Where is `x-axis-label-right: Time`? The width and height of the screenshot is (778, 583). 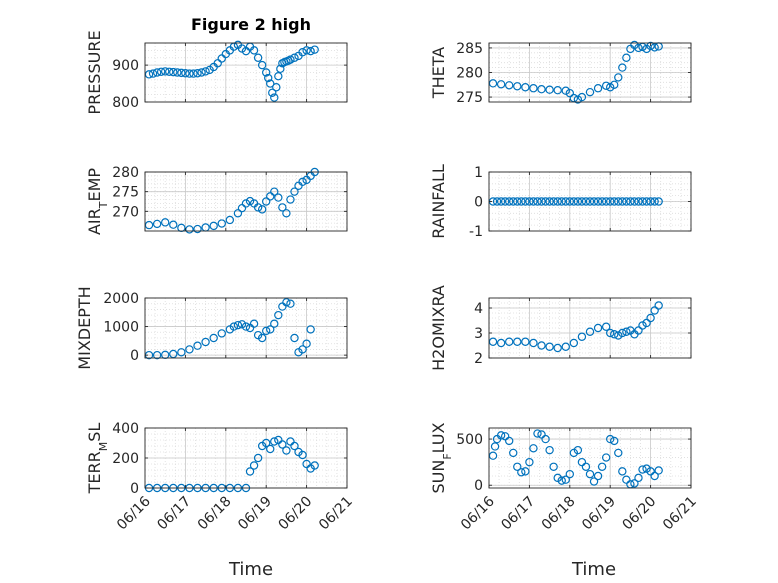
x-axis-label-right: Time is located at coordinates (593, 569).